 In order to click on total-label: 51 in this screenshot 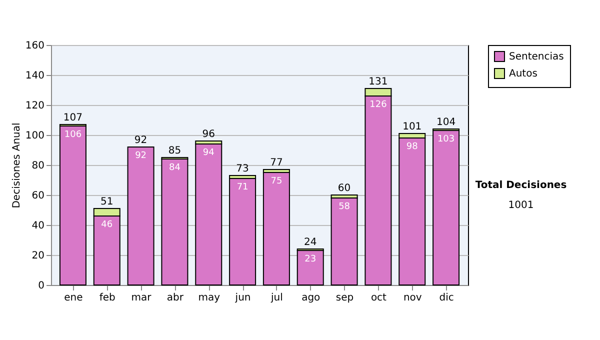, I will do `click(107, 202)`.